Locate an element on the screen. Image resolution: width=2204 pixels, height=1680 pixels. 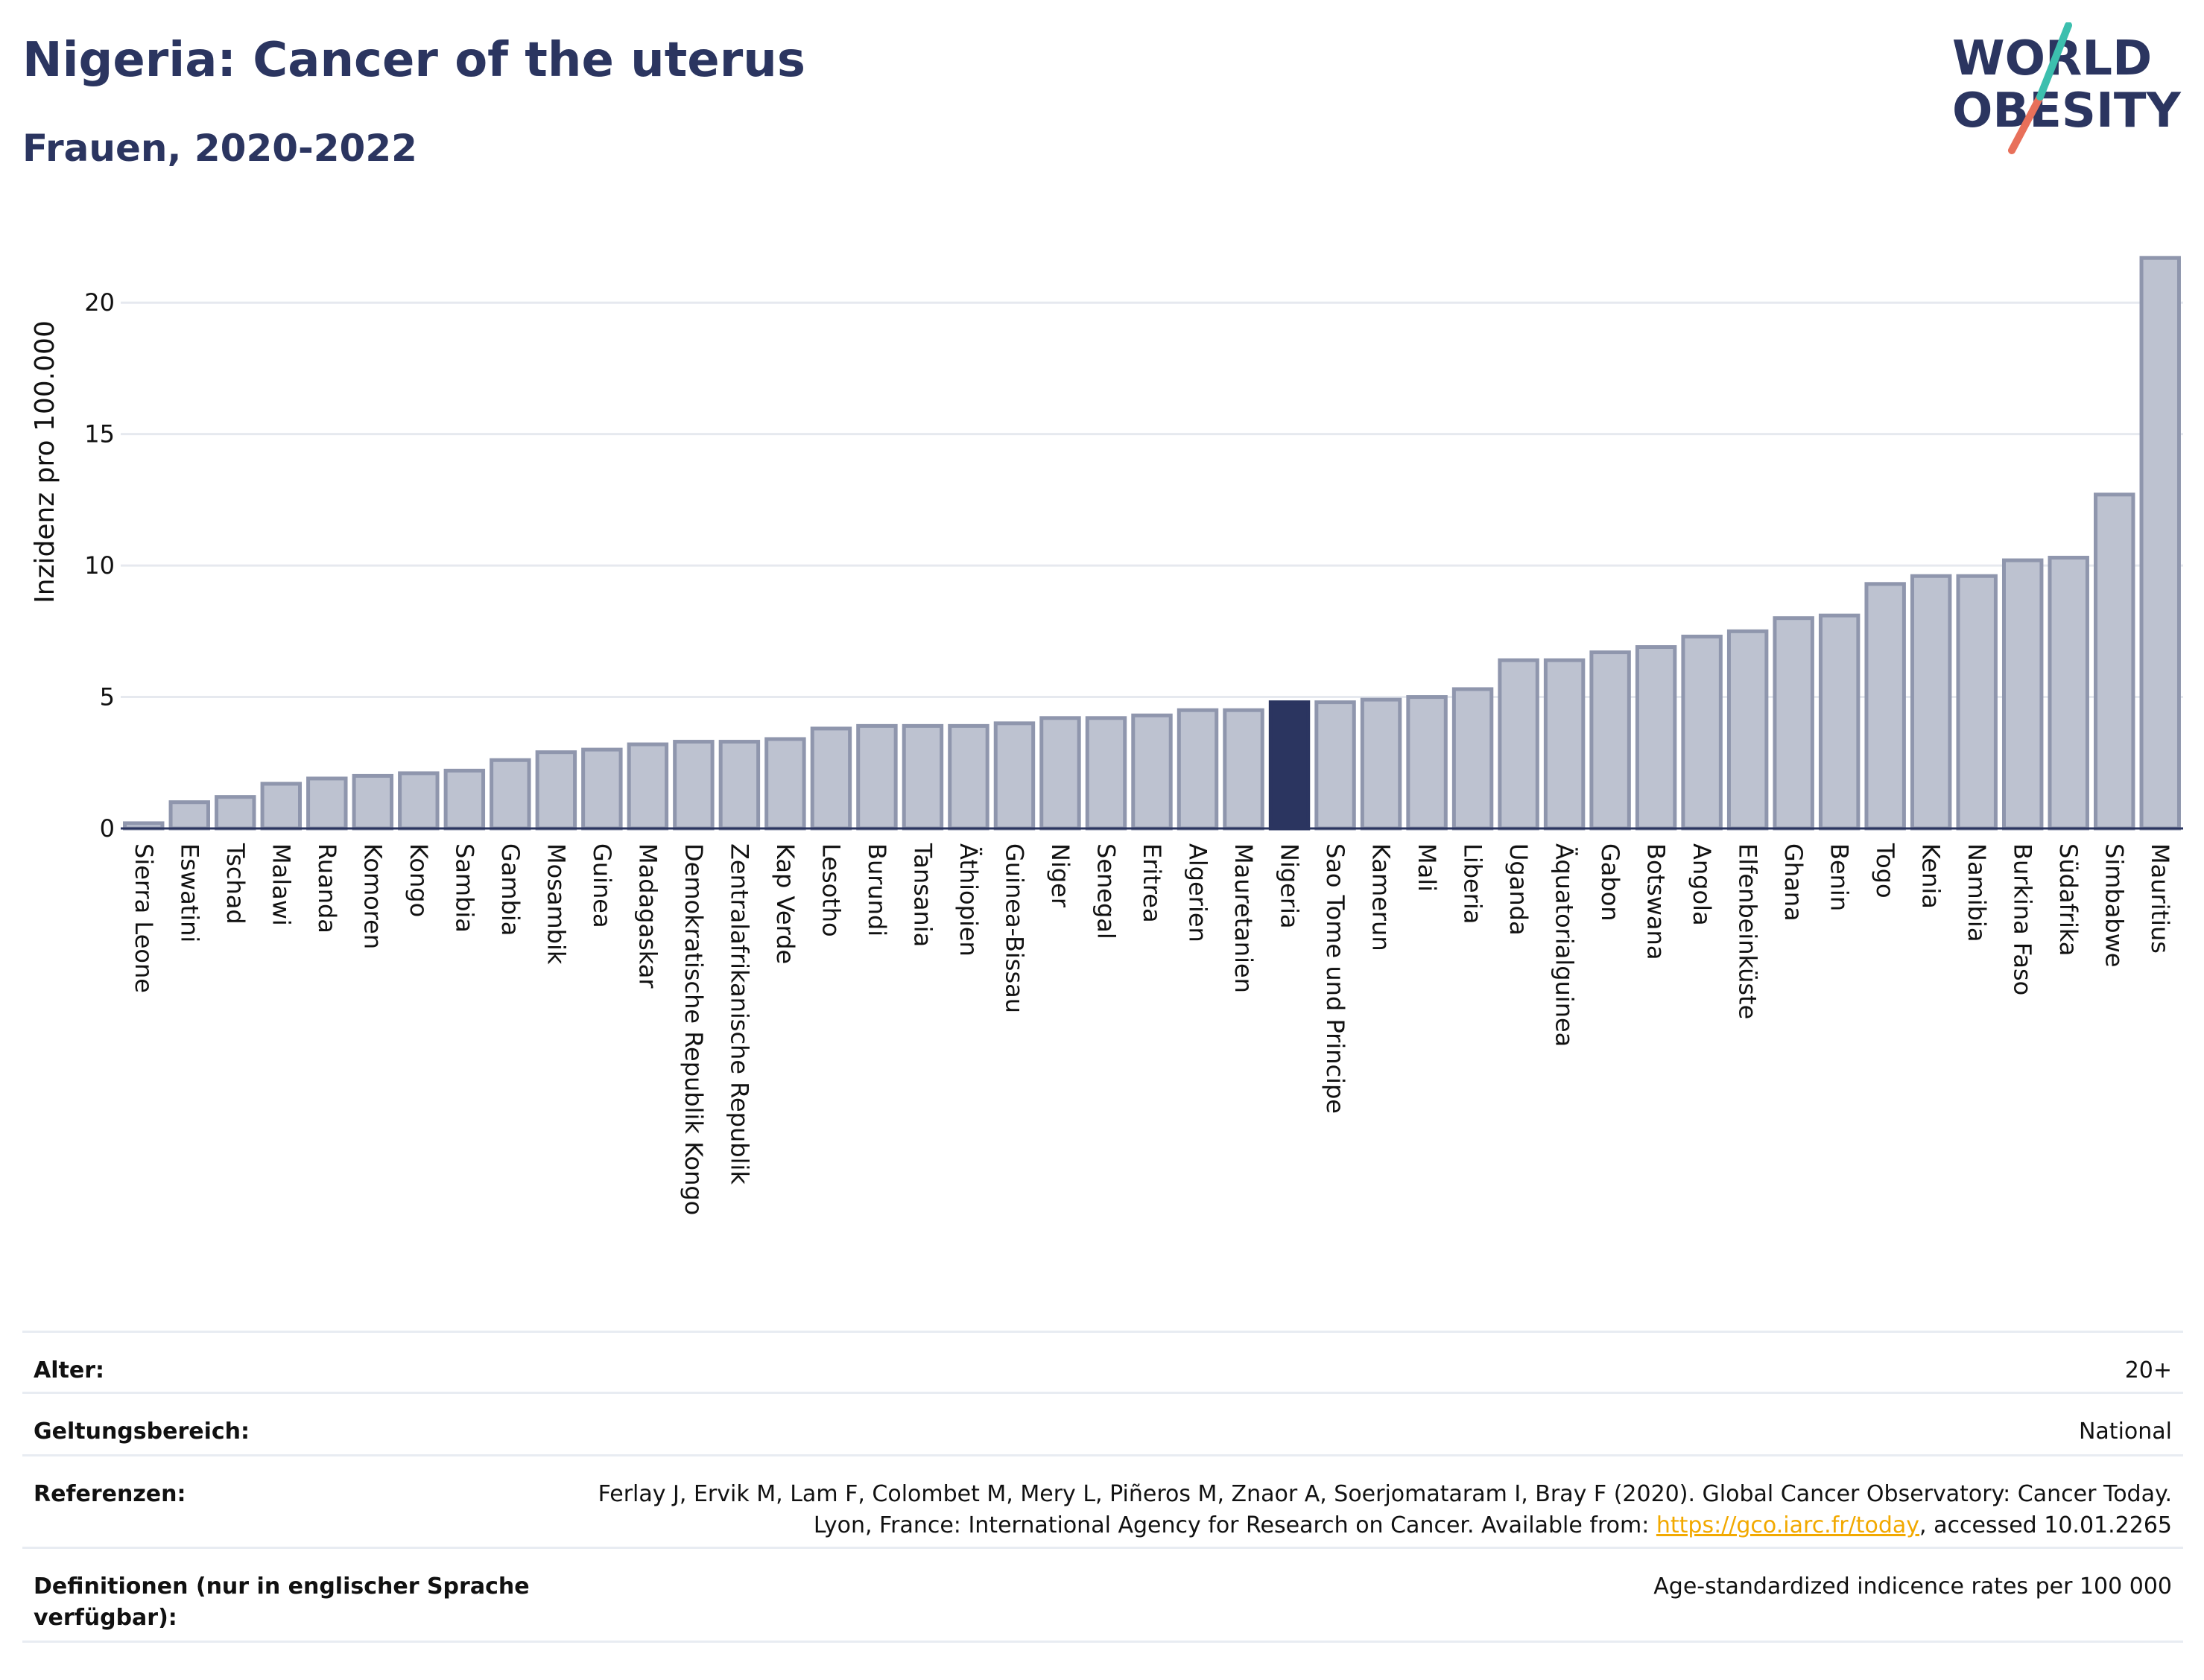
x-tick-label: Sierra Leone is located at coordinates (144, 918).